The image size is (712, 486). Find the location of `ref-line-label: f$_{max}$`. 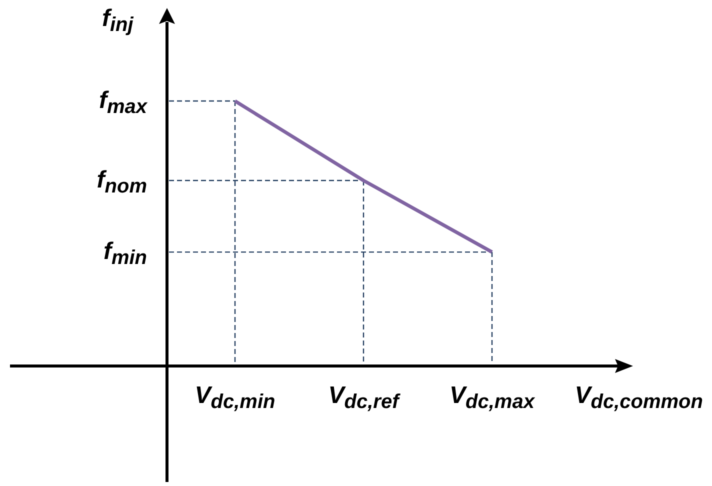

ref-line-label: f$_{max}$ is located at coordinates (123, 102).